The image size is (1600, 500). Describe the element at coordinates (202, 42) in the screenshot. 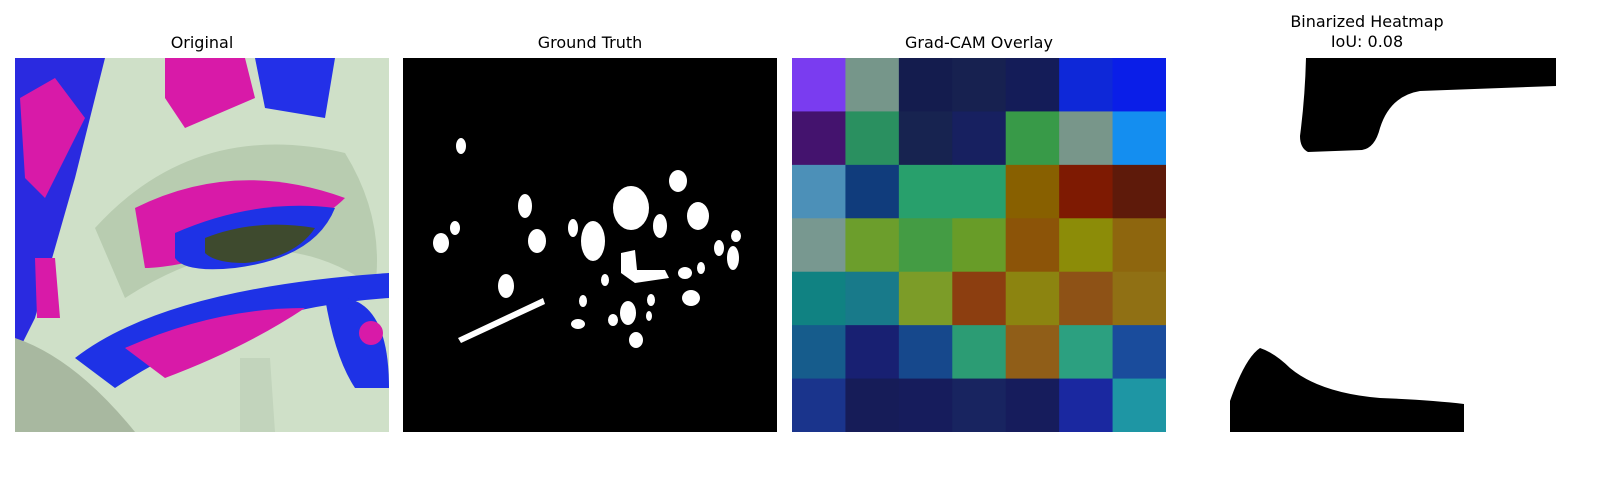

I see `original-title: Original` at that location.